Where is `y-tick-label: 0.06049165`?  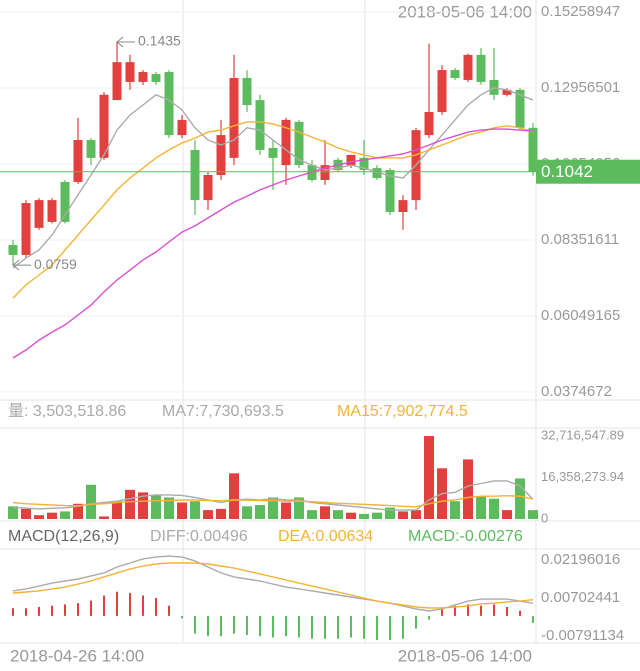 y-tick-label: 0.06049165 is located at coordinates (580, 315).